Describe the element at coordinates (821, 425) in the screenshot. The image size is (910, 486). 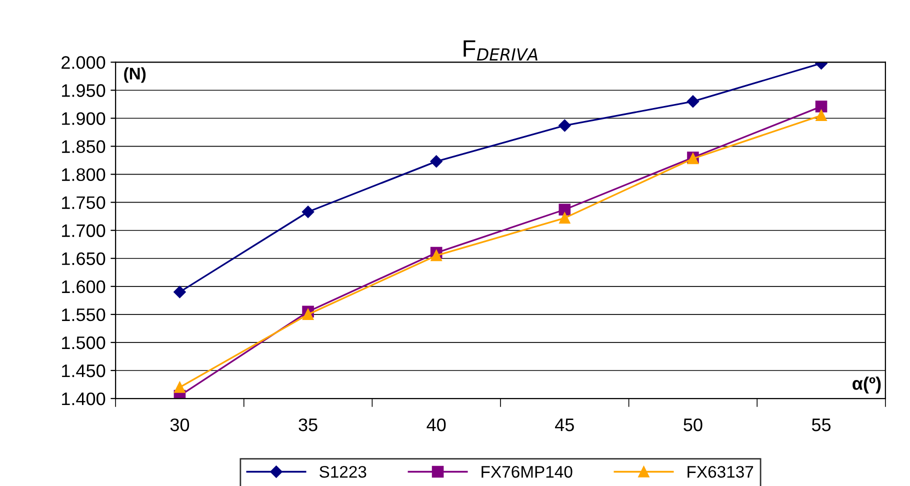
I see `x-tick-label: 55` at that location.